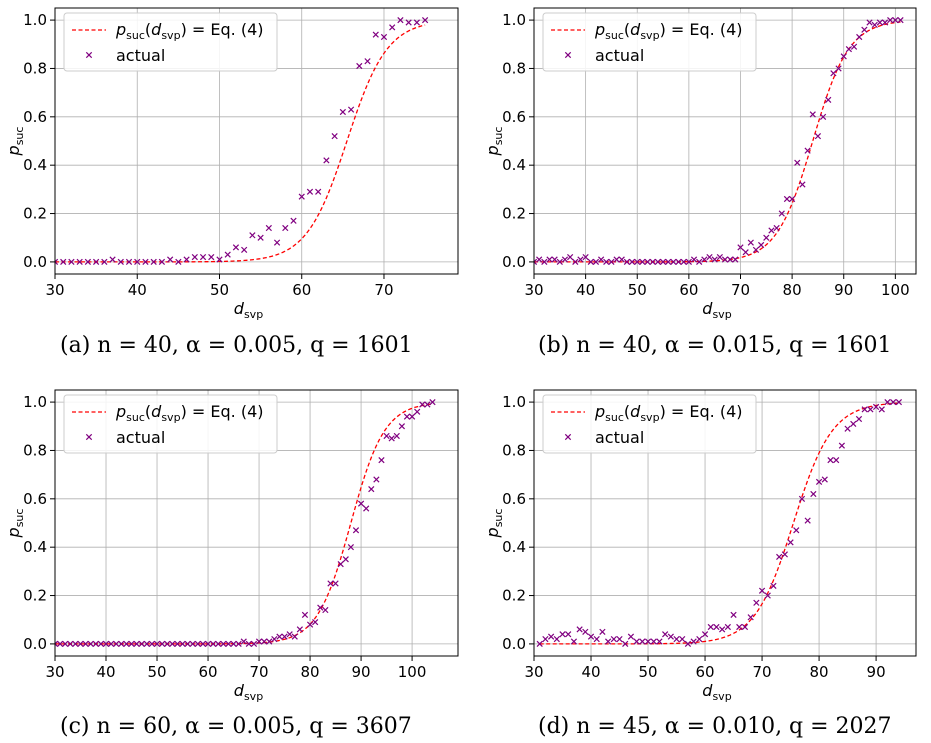 Image resolution: width=931 pixels, height=743 pixels. Describe the element at coordinates (715, 345) in the screenshot. I see `panel-caption: (b) n = 40, α = 0.015, q = 1601` at that location.